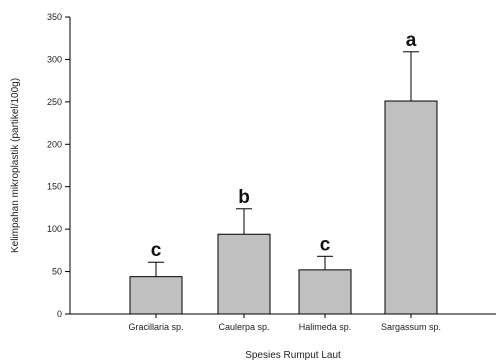 This screenshot has width=503, height=364. Describe the element at coordinates (155, 327) in the screenshot. I see `x-category-label: Gracillaria sp.` at that location.